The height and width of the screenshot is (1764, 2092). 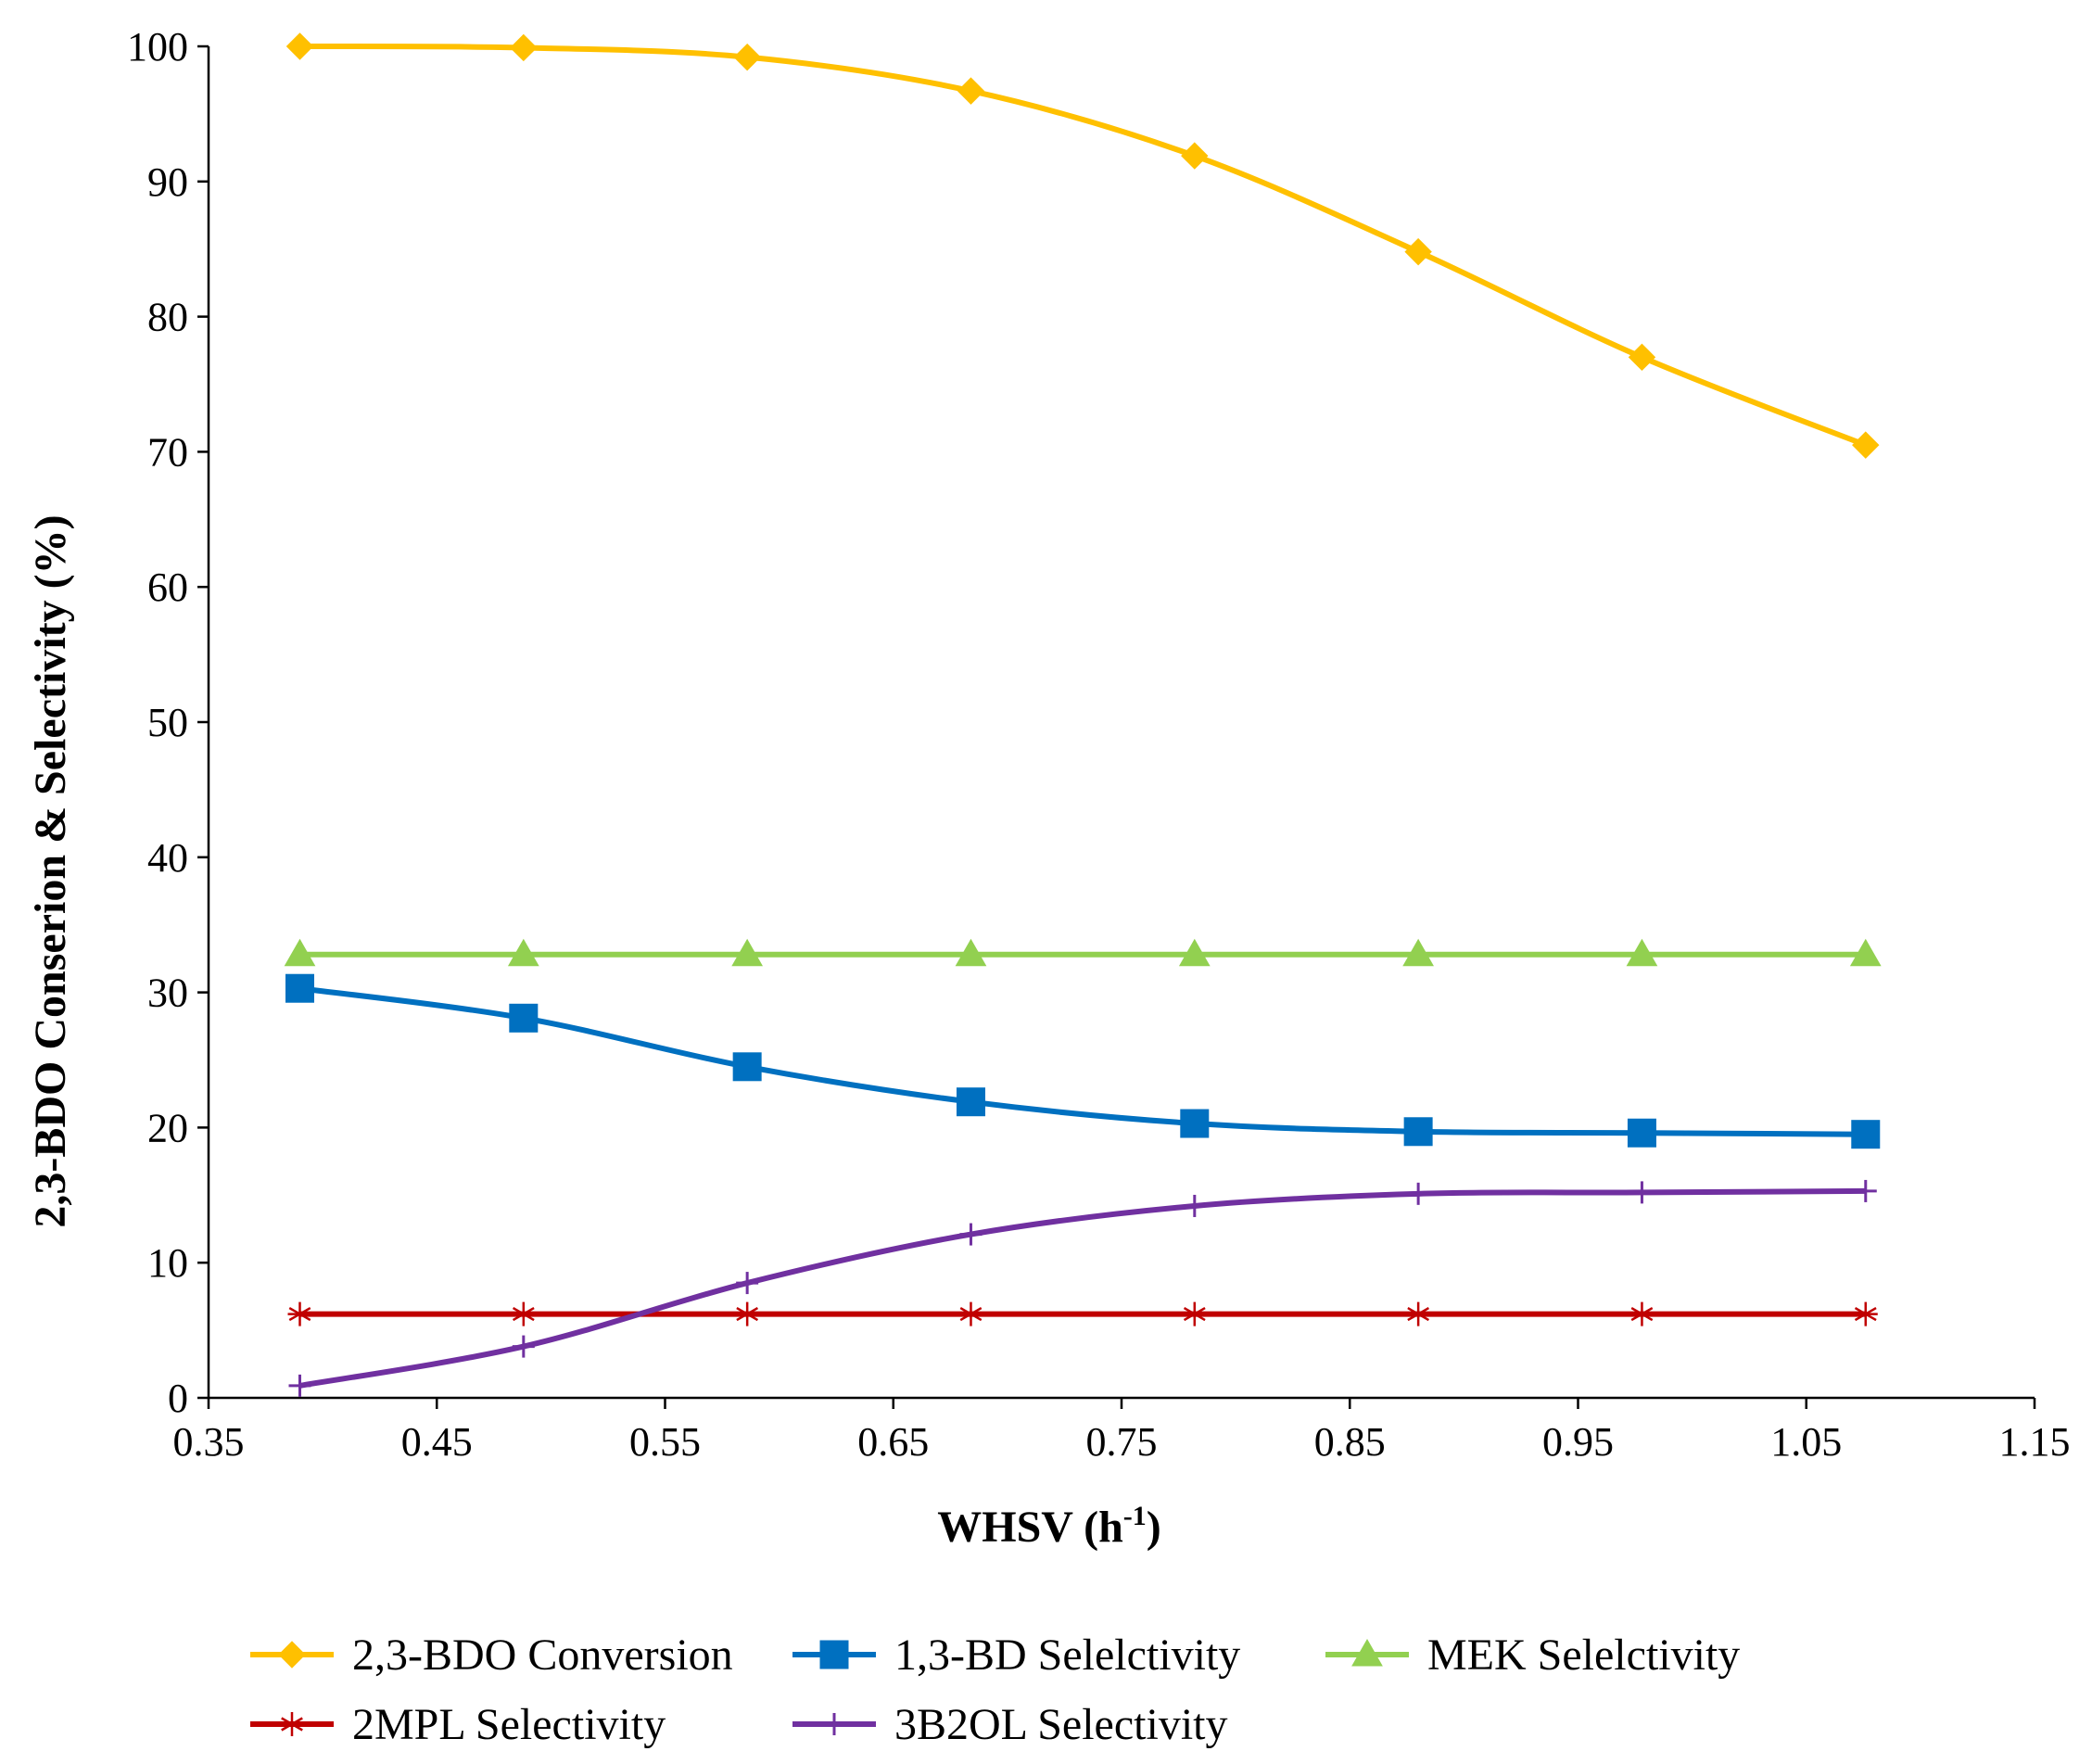 I want to click on y-tick-label: 60, so click(x=167, y=588).